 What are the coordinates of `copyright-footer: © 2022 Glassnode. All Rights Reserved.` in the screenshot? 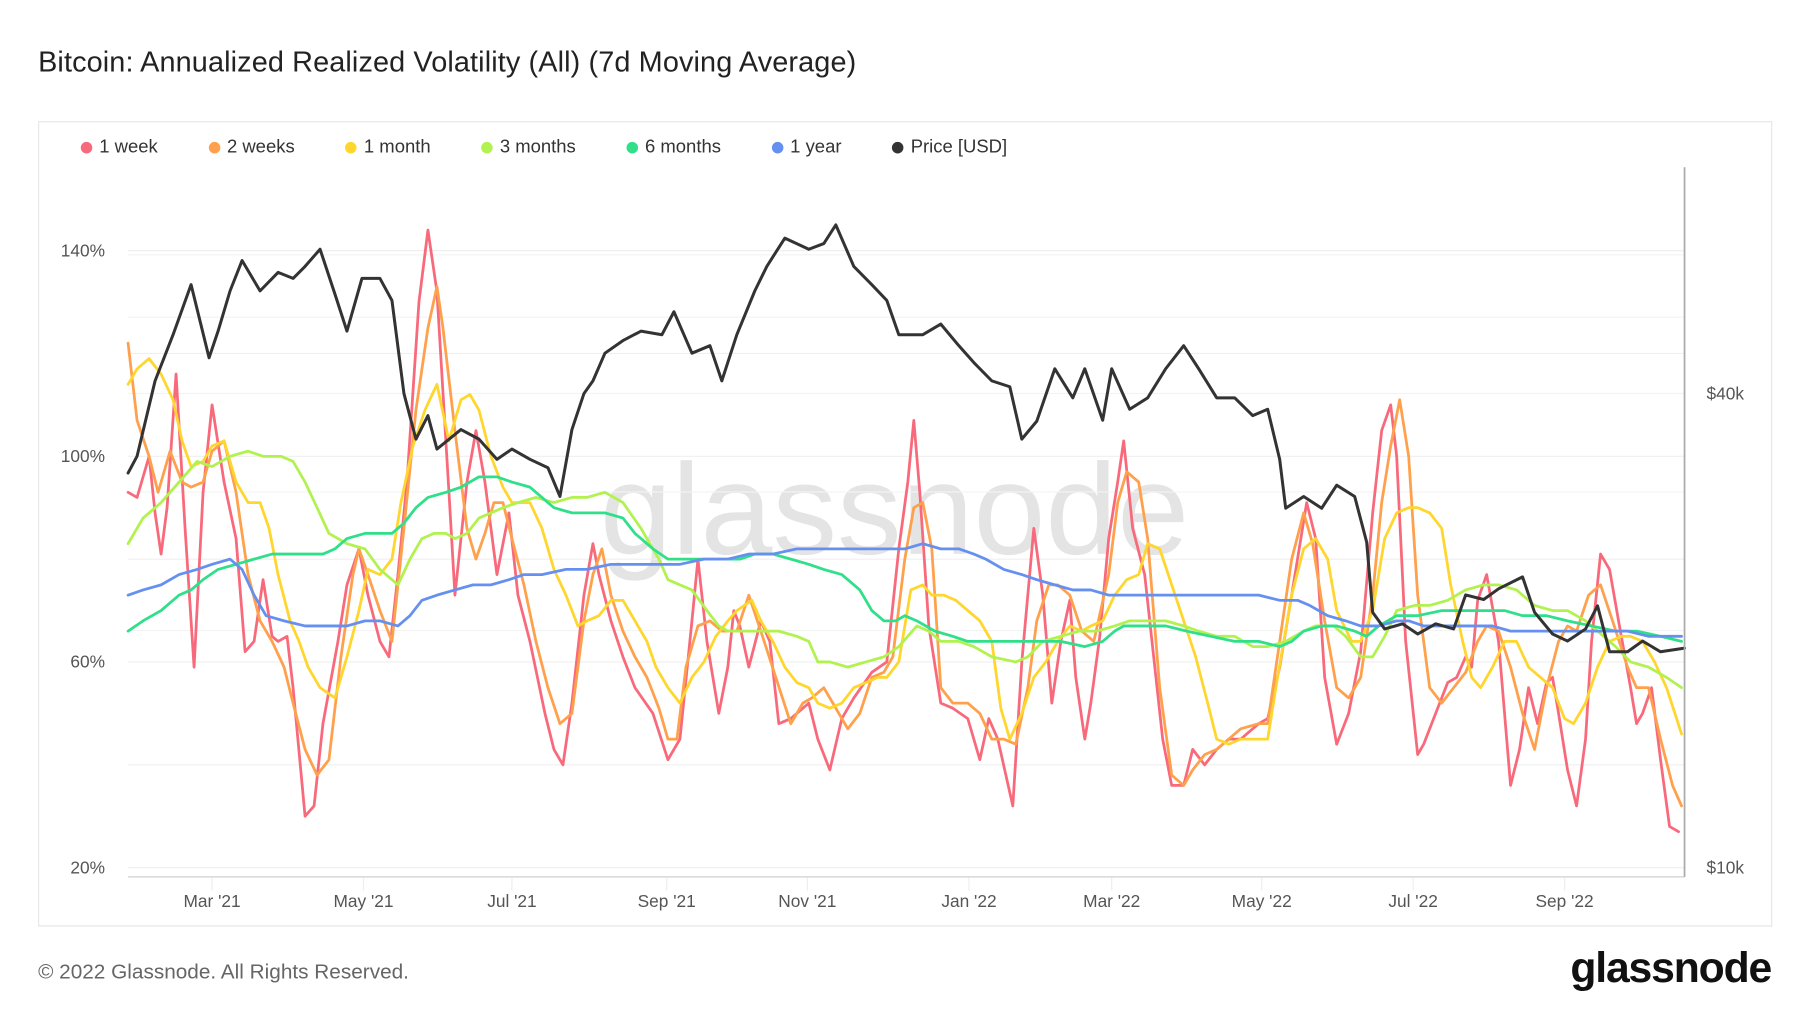 It's located at (223, 971).